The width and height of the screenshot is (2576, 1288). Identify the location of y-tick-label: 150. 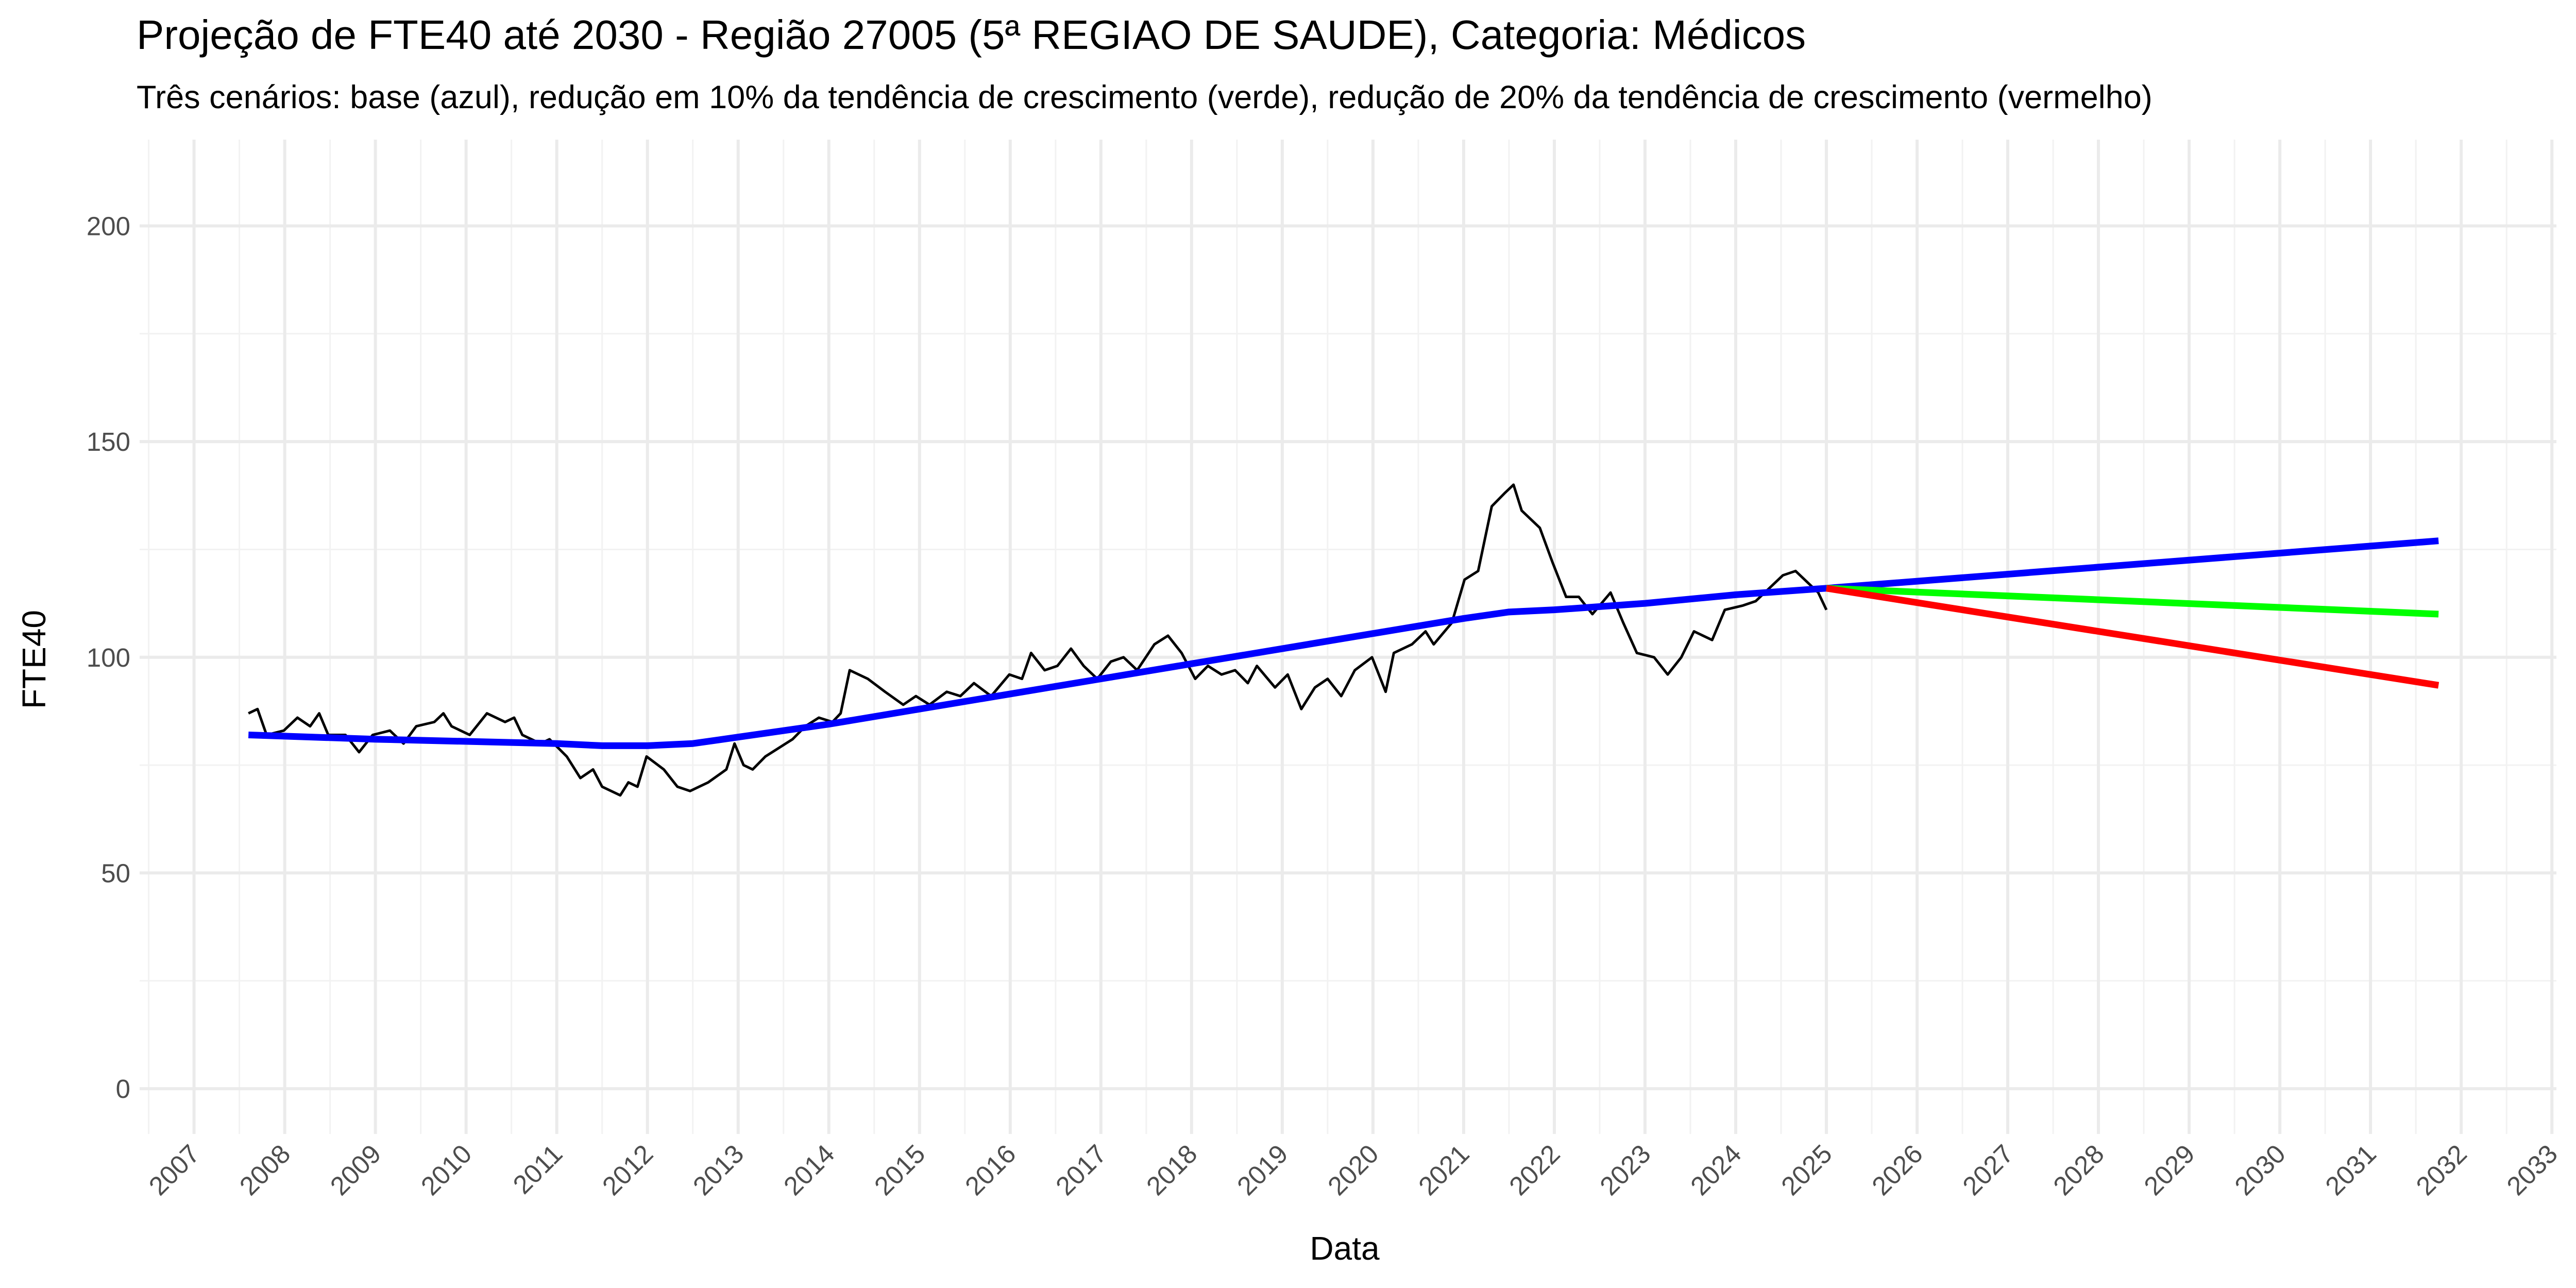
(108, 441).